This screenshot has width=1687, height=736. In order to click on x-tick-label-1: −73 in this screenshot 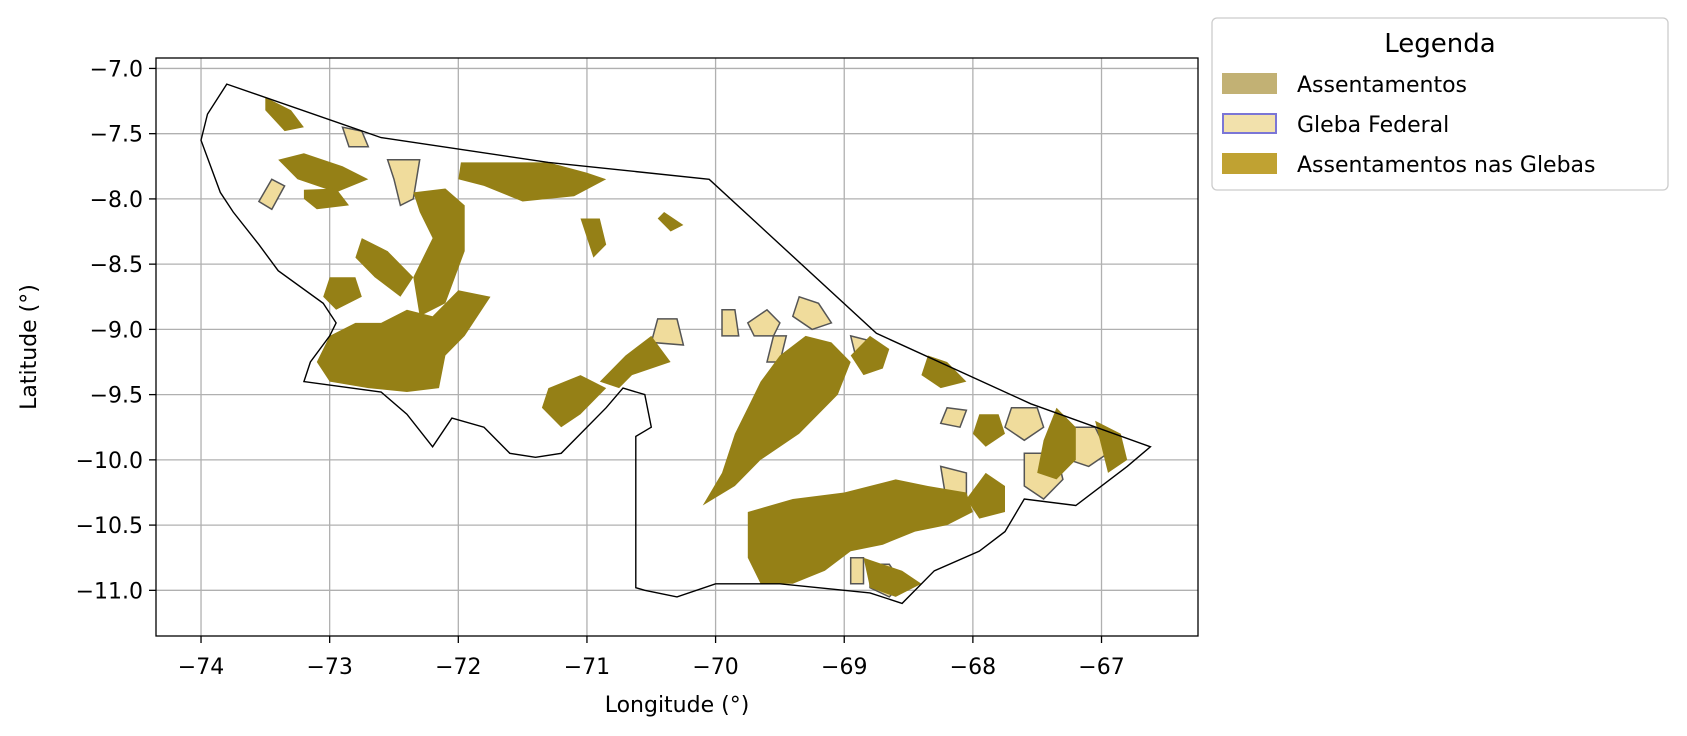, I will do `click(329, 667)`.